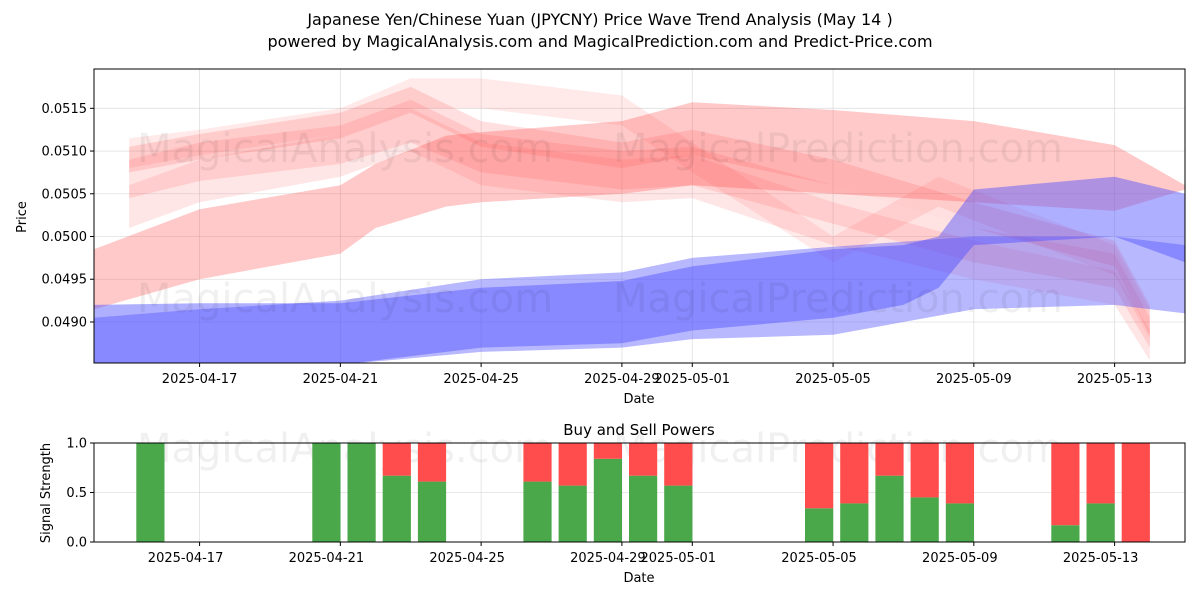 Image resolution: width=1200 pixels, height=600 pixels. I want to click on signal-x-axis-label: Date, so click(638, 578).